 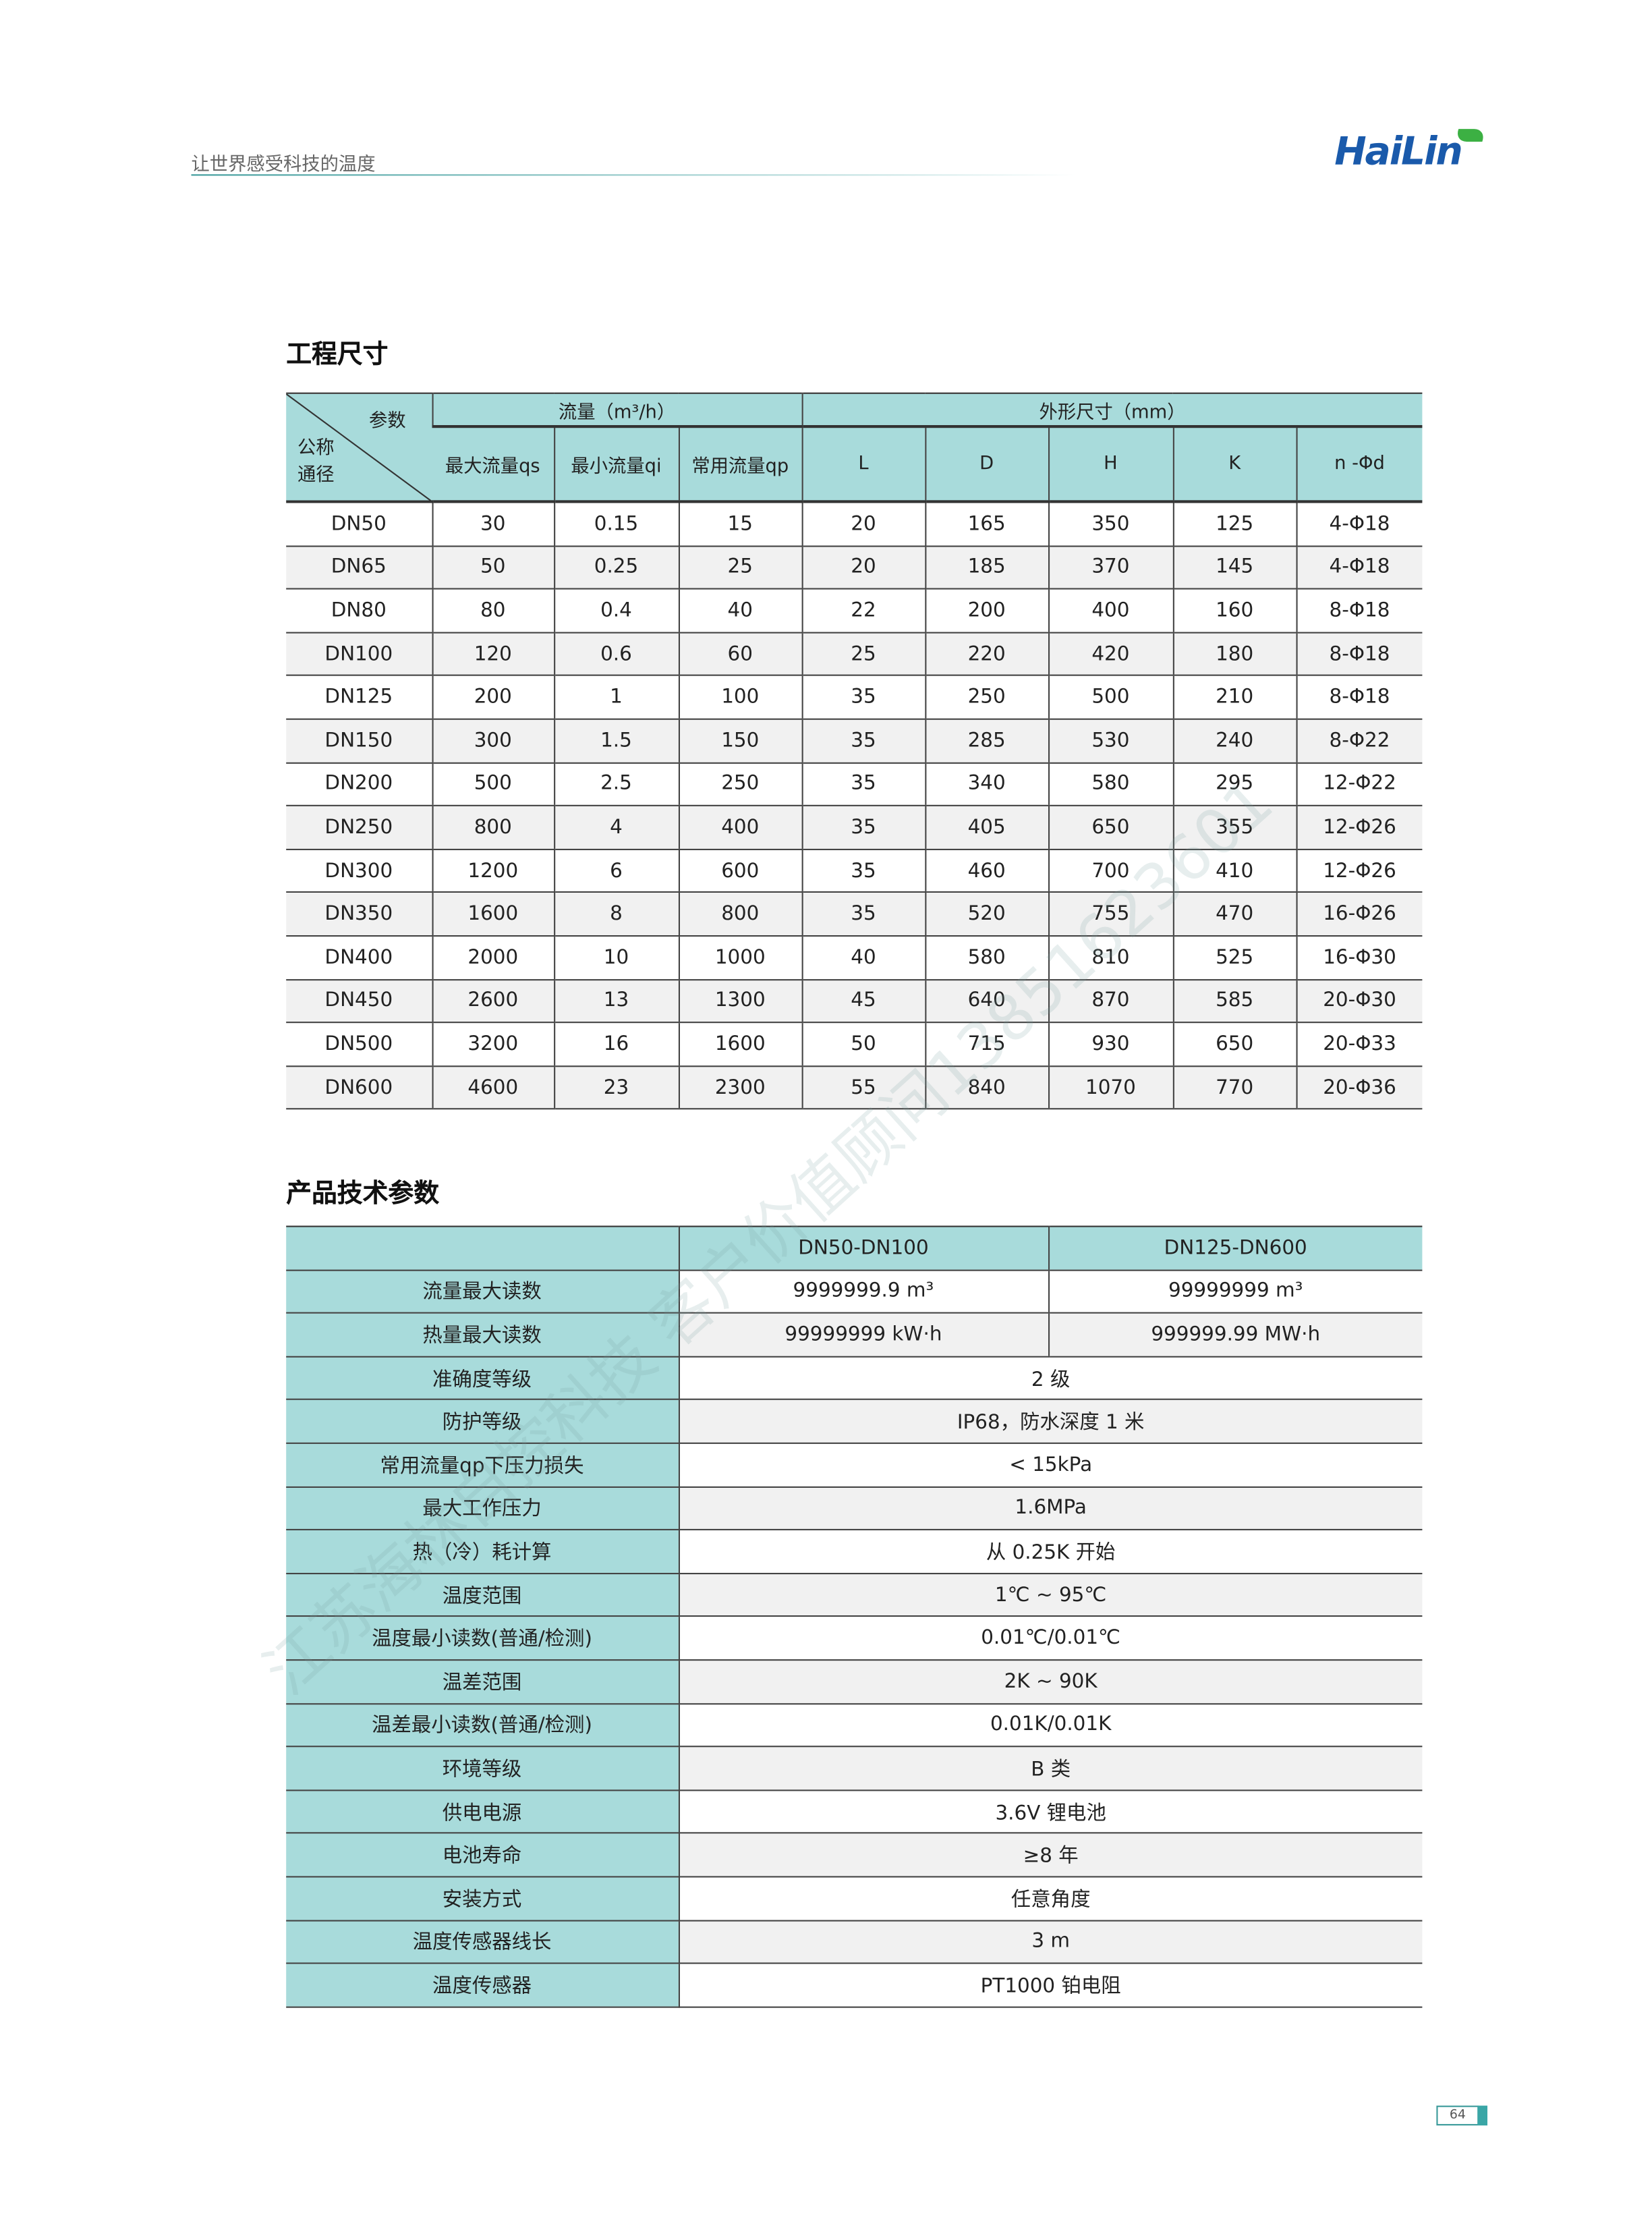 I want to click on param-name: 温度范围, so click(x=482, y=1595).